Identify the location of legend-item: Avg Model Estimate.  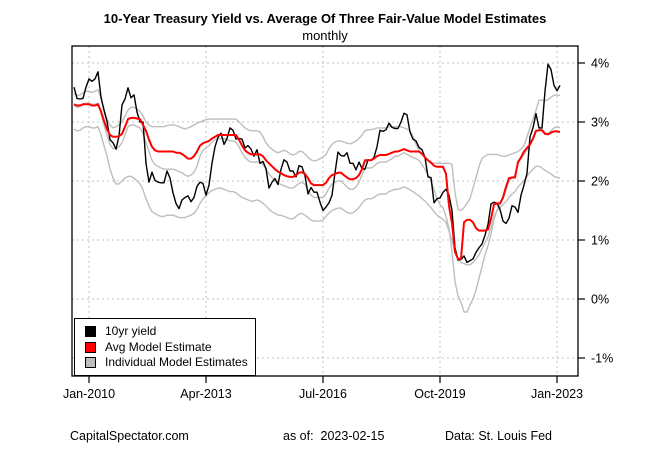
(170, 346).